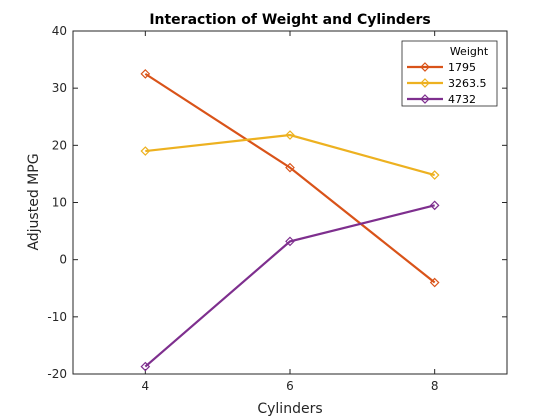 The width and height of the screenshot is (560, 420). Describe the element at coordinates (462, 99) in the screenshot. I see `legend-label-4732: 4732` at that location.